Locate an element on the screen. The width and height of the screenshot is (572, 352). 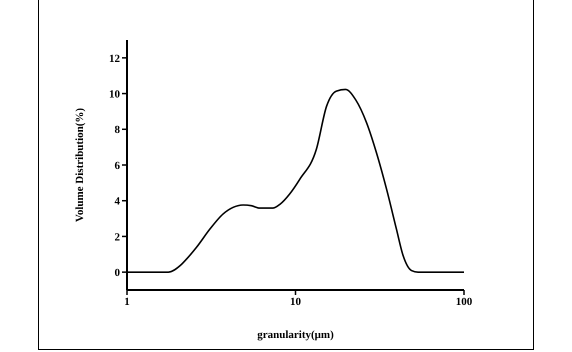
x-axis-title: granularity(μm) is located at coordinates (295, 335).